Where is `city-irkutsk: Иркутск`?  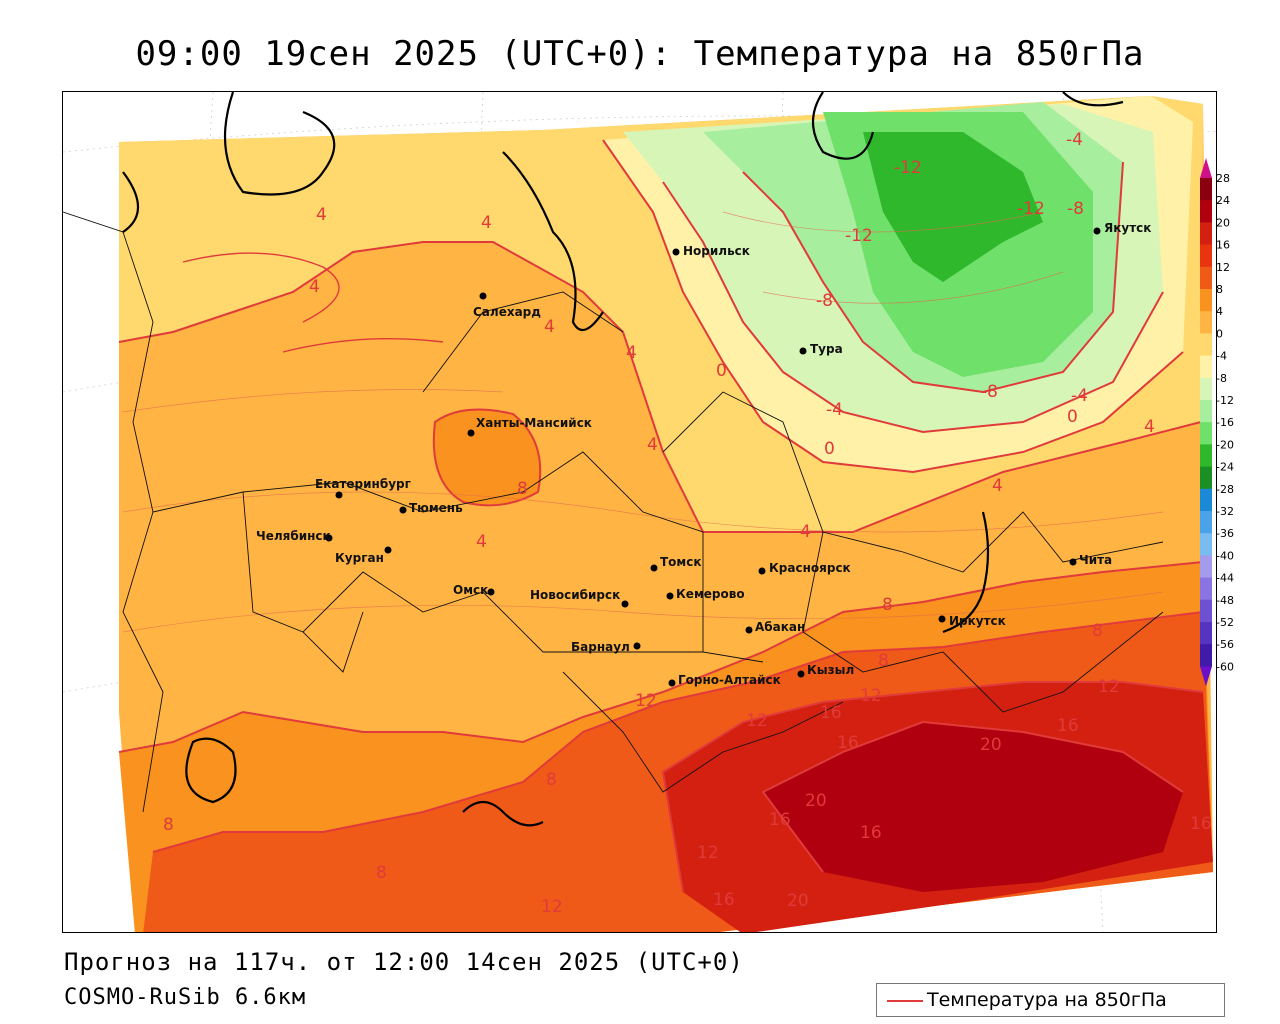 city-irkutsk: Иркутск is located at coordinates (972, 621).